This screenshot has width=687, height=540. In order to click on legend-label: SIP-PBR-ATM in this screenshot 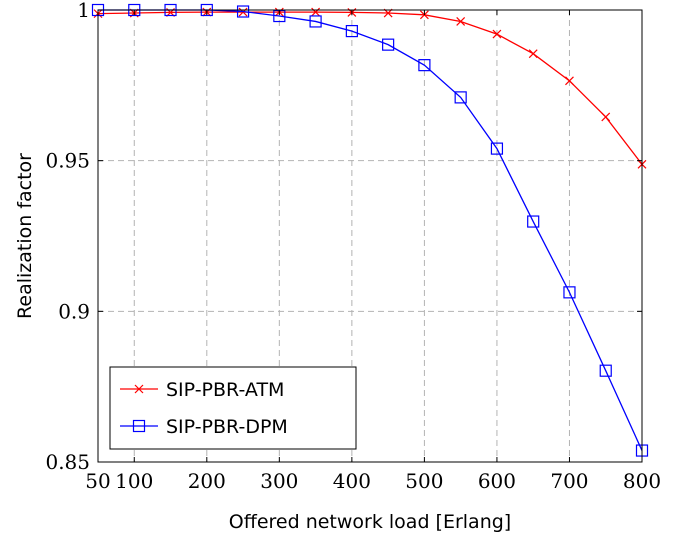, I will do `click(225, 390)`.